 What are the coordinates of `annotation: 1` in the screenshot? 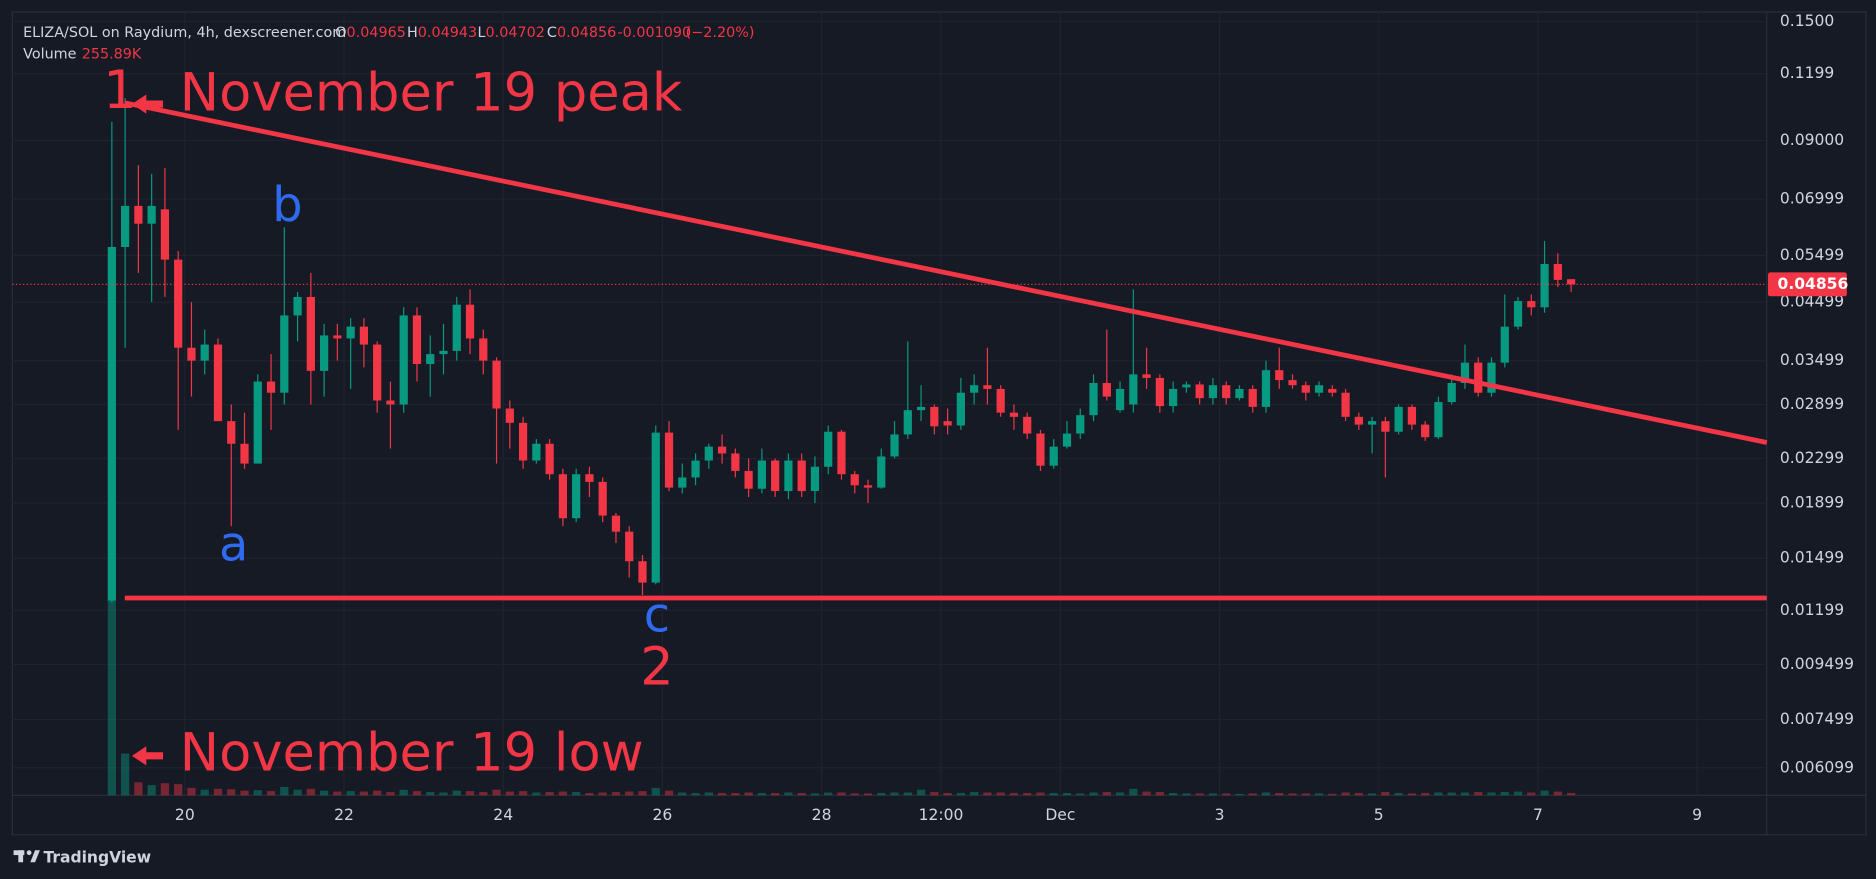 It's located at (119, 90).